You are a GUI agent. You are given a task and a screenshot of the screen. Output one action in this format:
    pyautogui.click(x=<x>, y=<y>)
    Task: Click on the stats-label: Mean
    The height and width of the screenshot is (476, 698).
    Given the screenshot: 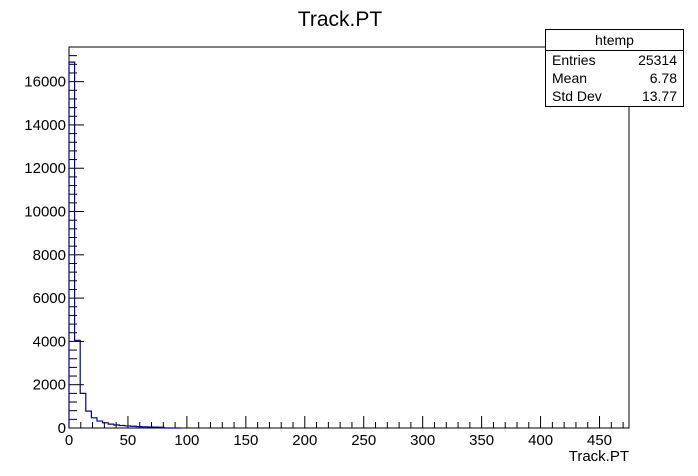 What is the action you would take?
    pyautogui.click(x=570, y=78)
    